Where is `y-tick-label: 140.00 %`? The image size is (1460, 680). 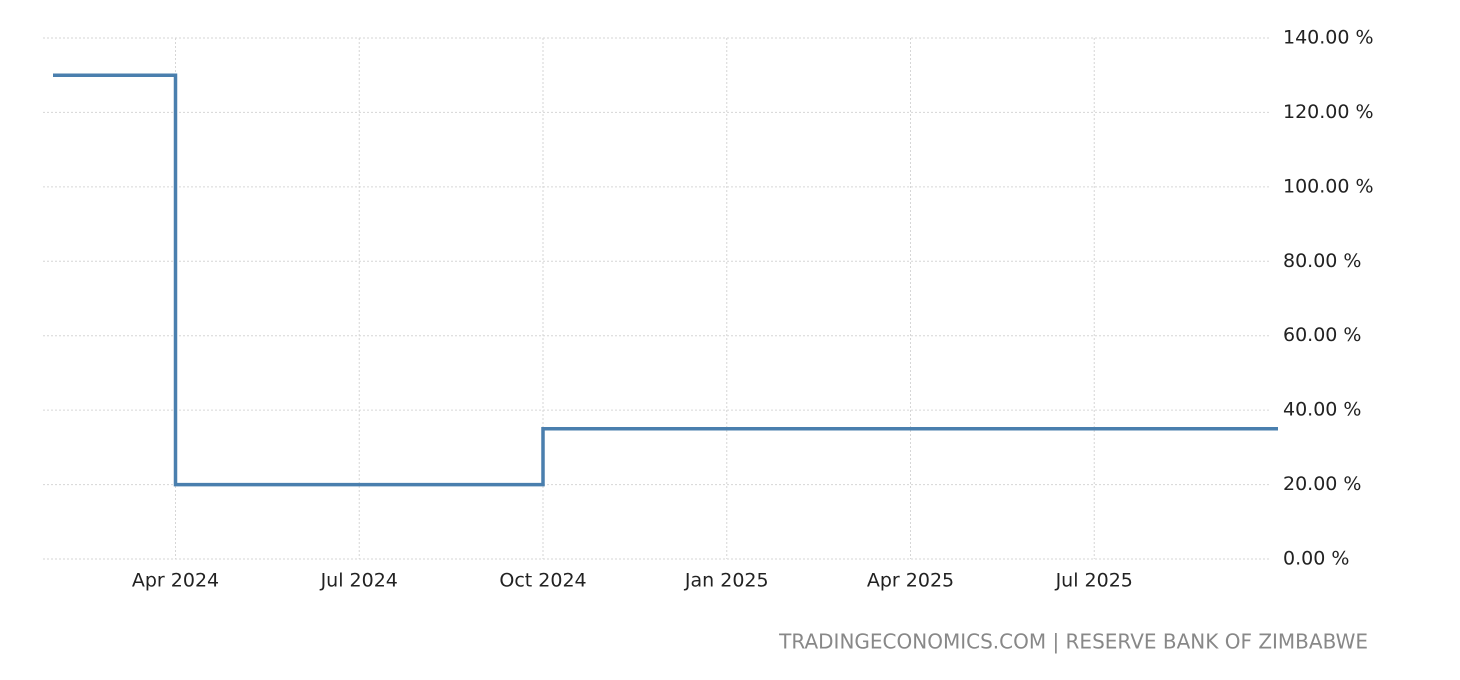 y-tick-label: 140.00 % is located at coordinates (1328, 38).